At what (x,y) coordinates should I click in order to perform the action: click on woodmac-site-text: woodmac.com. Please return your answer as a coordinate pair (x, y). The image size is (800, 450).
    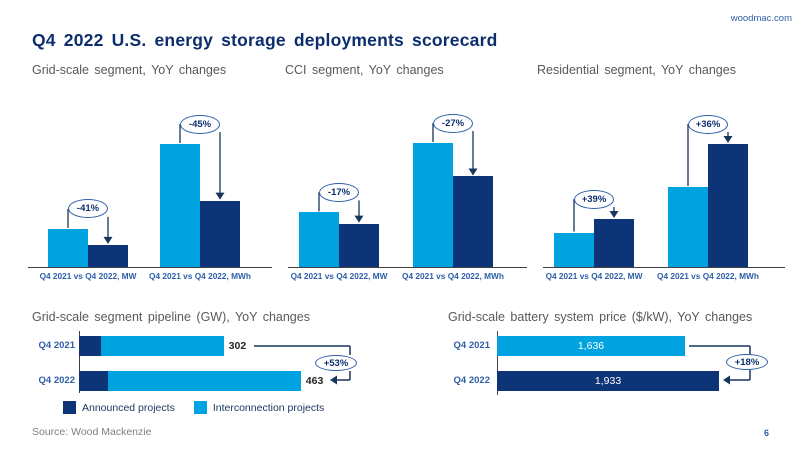
    Looking at the image, I should click on (761, 18).